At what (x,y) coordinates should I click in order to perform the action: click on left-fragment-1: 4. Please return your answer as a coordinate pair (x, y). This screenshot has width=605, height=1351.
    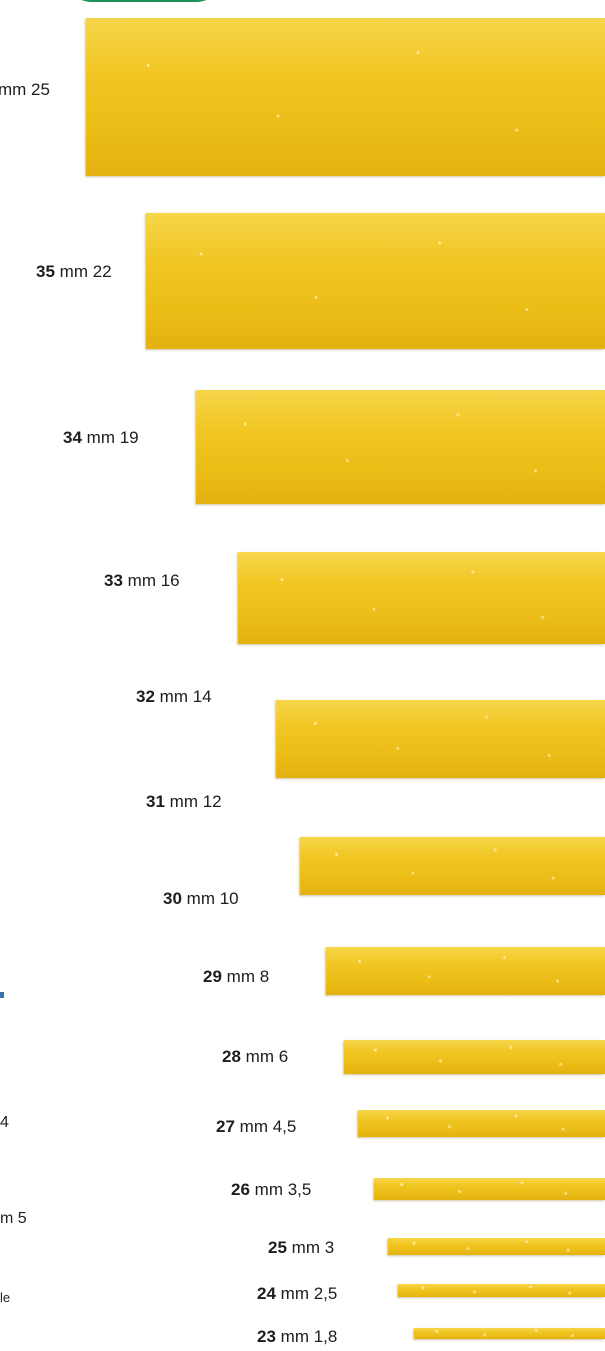
    Looking at the image, I should click on (4, 1122).